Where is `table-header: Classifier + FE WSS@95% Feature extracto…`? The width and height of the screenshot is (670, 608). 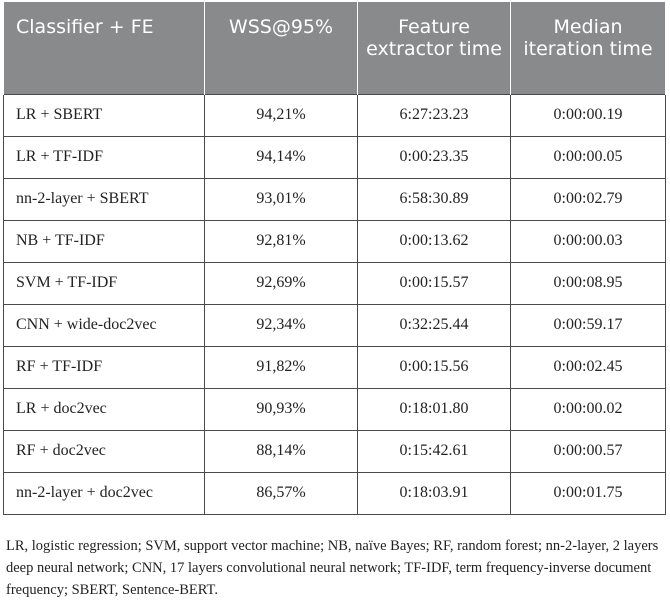
table-header: Classifier + FE WSS@95% Feature extracto… is located at coordinates (334, 48).